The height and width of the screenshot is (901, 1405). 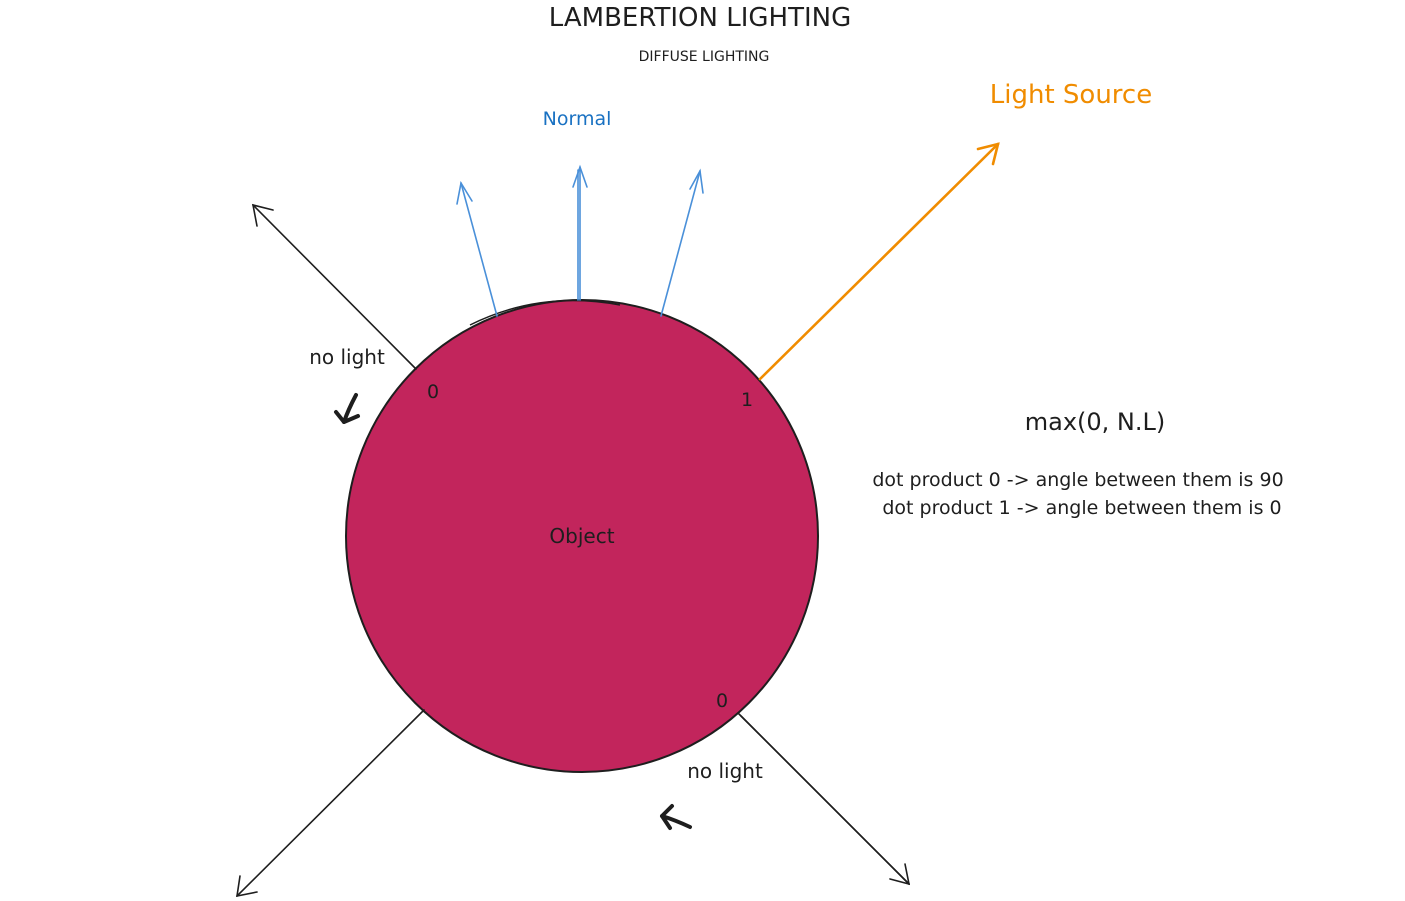 What do you see at coordinates (725, 771) in the screenshot?
I see `no-light-label-bottom: no light` at bounding box center [725, 771].